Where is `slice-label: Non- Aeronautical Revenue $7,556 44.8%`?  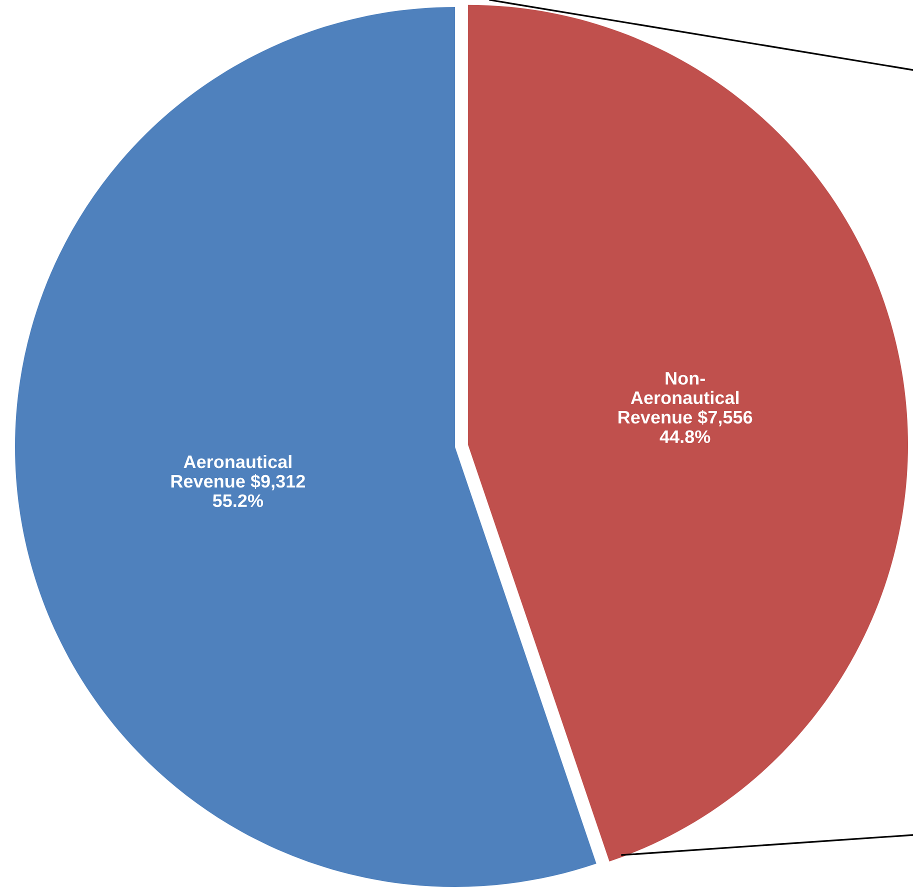
slice-label: Non- Aeronautical Revenue $7,556 44.8% is located at coordinates (685, 408).